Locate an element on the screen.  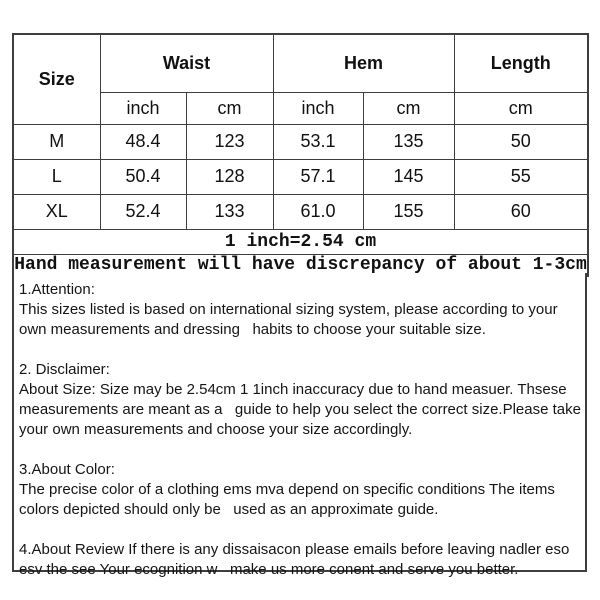
measurement-value: 50.4 is located at coordinates (143, 176).